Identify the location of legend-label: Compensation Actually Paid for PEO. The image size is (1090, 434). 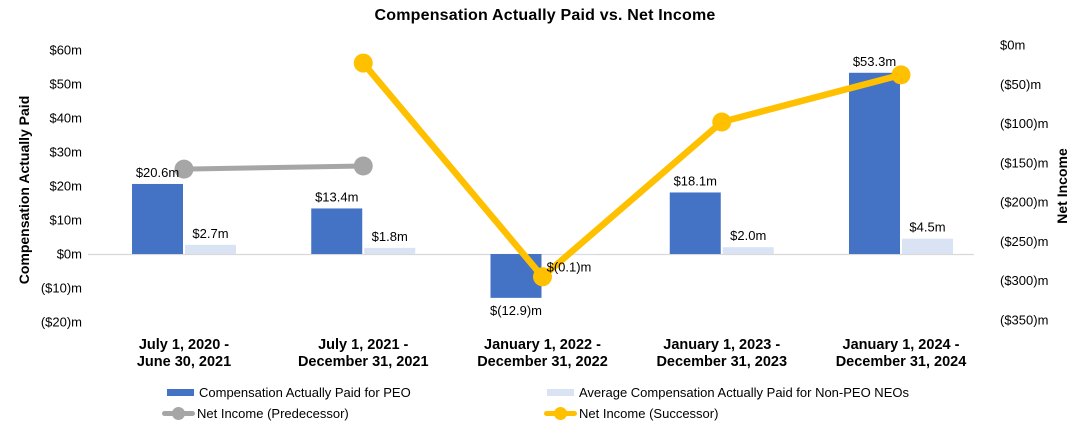
(305, 392).